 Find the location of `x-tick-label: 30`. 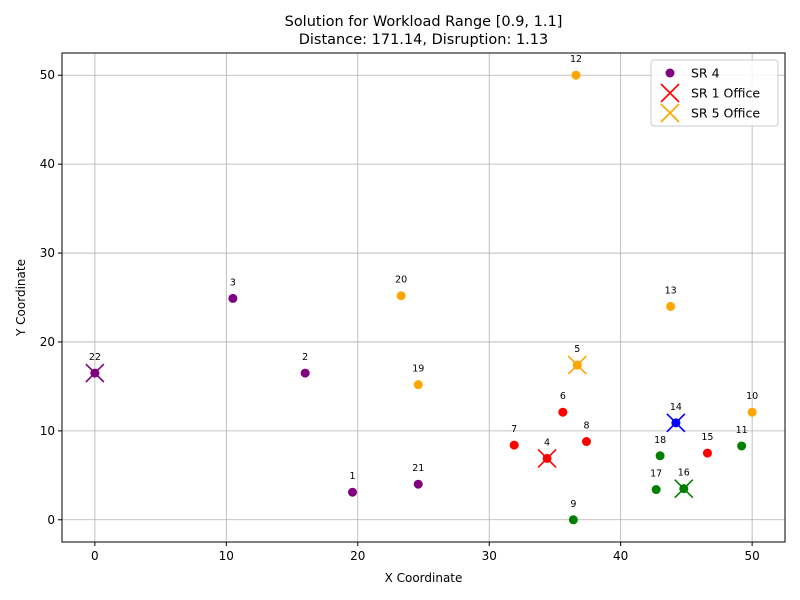

x-tick-label: 30 is located at coordinates (489, 556).